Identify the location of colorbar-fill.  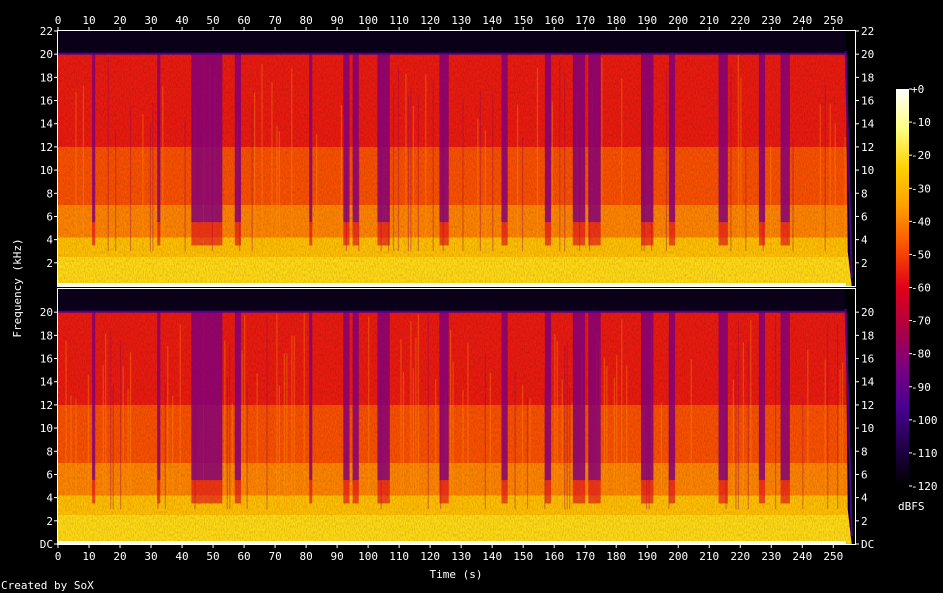
(902, 287).